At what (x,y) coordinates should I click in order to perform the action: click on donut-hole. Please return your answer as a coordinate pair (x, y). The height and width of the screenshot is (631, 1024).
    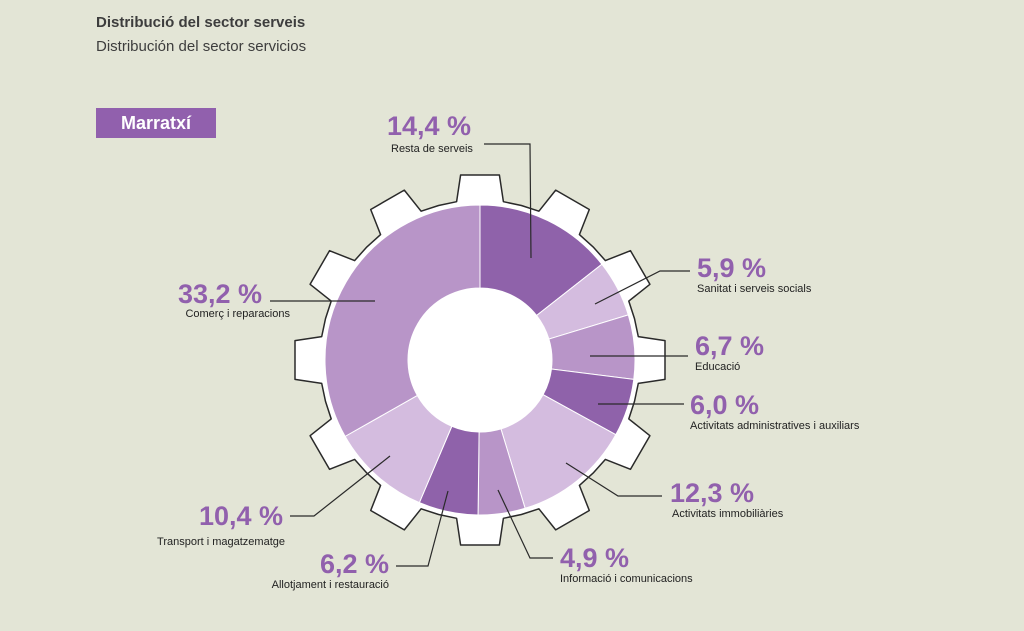
    Looking at the image, I should click on (480, 360).